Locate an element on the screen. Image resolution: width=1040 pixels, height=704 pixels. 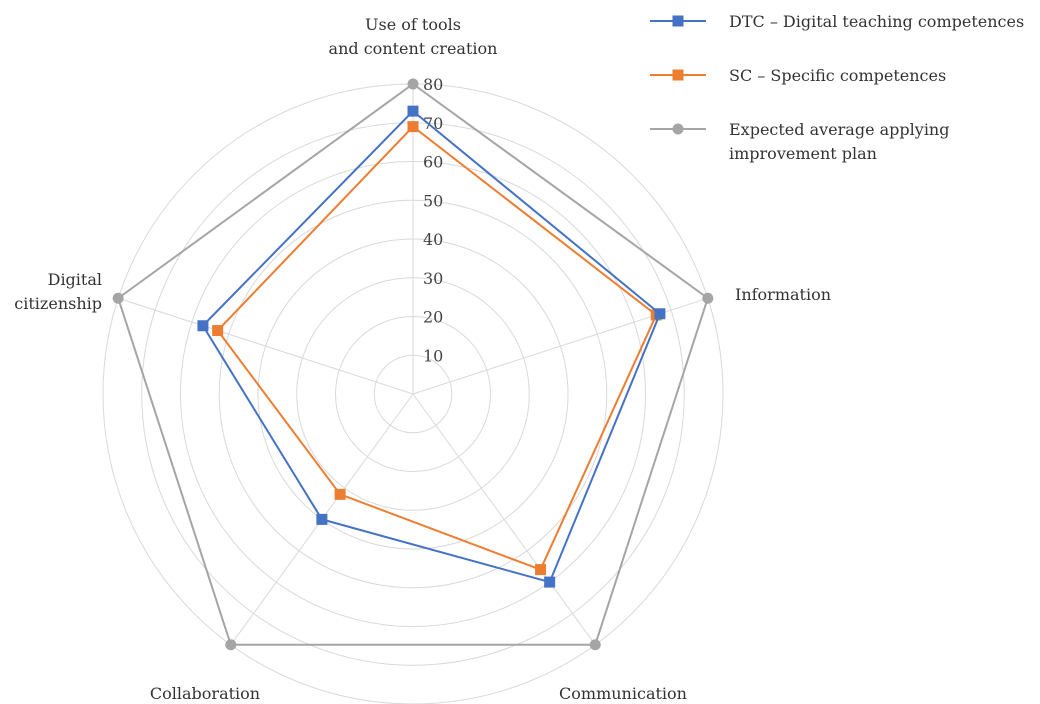
category-label: Use of tools and content creation is located at coordinates (413, 36).